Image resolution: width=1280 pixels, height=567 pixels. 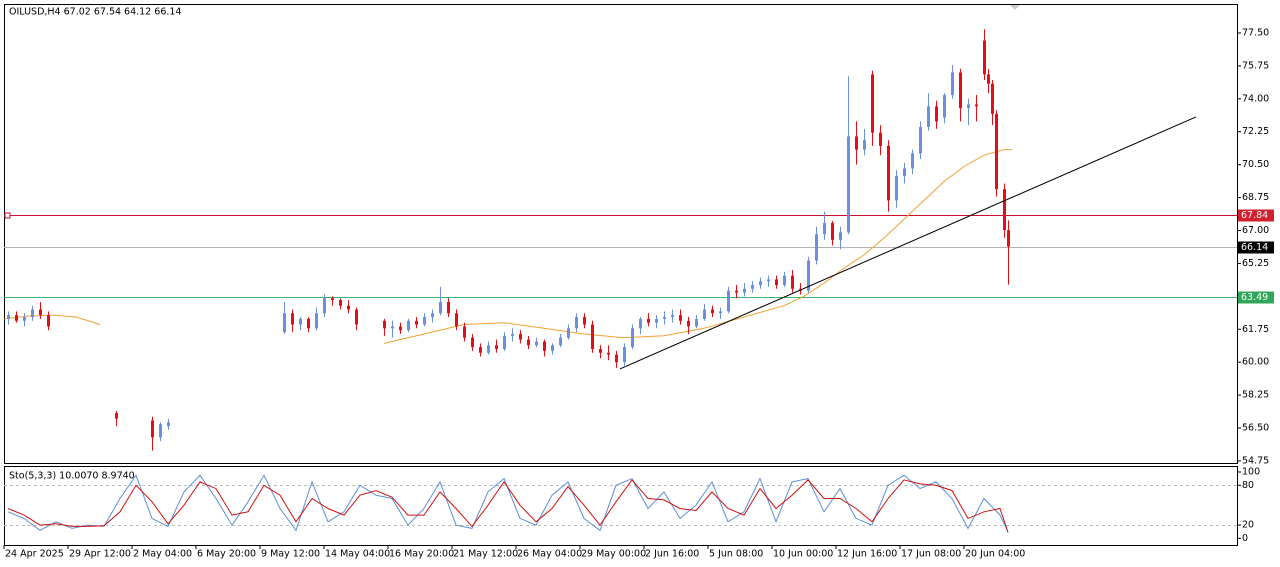 What do you see at coordinates (1015, 7) in the screenshot?
I see `shift-marker` at bounding box center [1015, 7].